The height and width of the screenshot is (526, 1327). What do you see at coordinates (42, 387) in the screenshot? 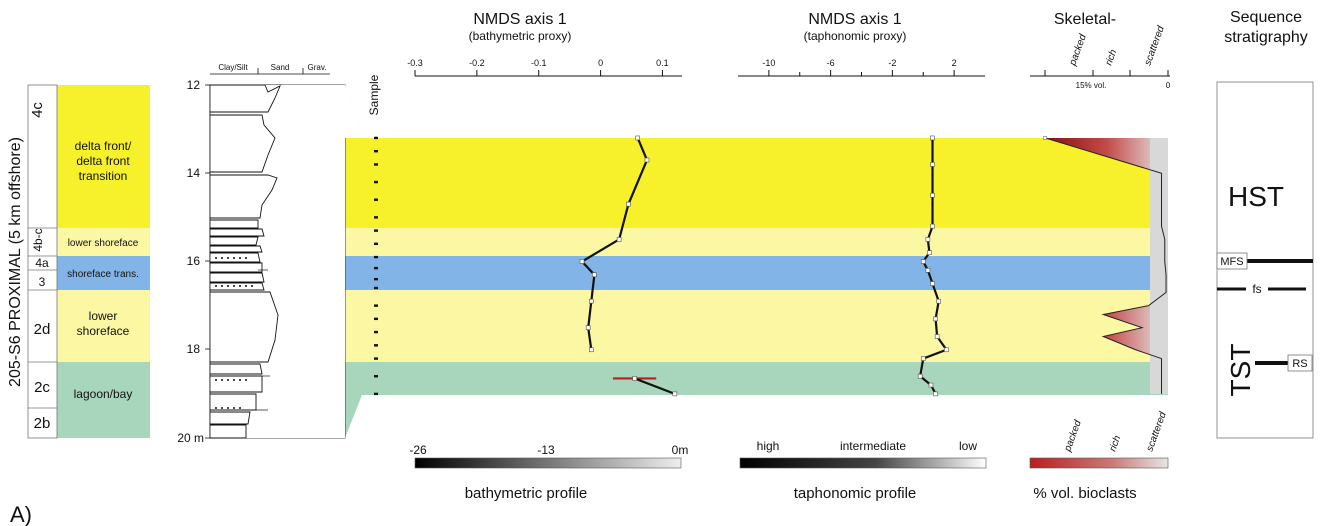
I see `subunit-2c: 2c` at bounding box center [42, 387].